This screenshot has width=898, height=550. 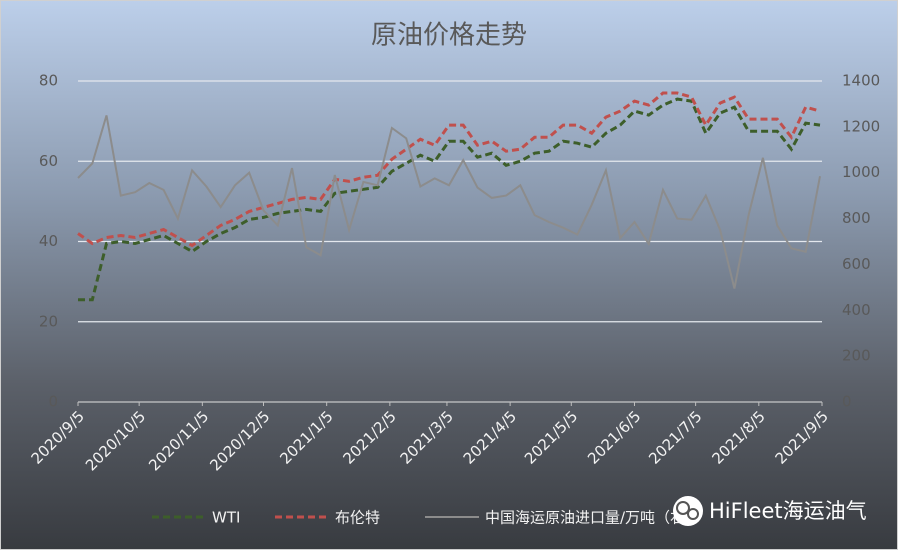 I want to click on watermark: HiFleet海运油气, so click(x=770, y=511).